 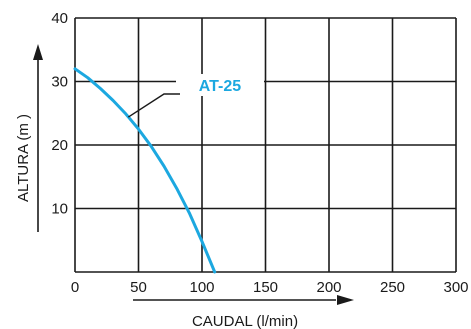 What do you see at coordinates (23, 158) in the screenshot?
I see `y-axis-title: ALTURA (m )` at bounding box center [23, 158].